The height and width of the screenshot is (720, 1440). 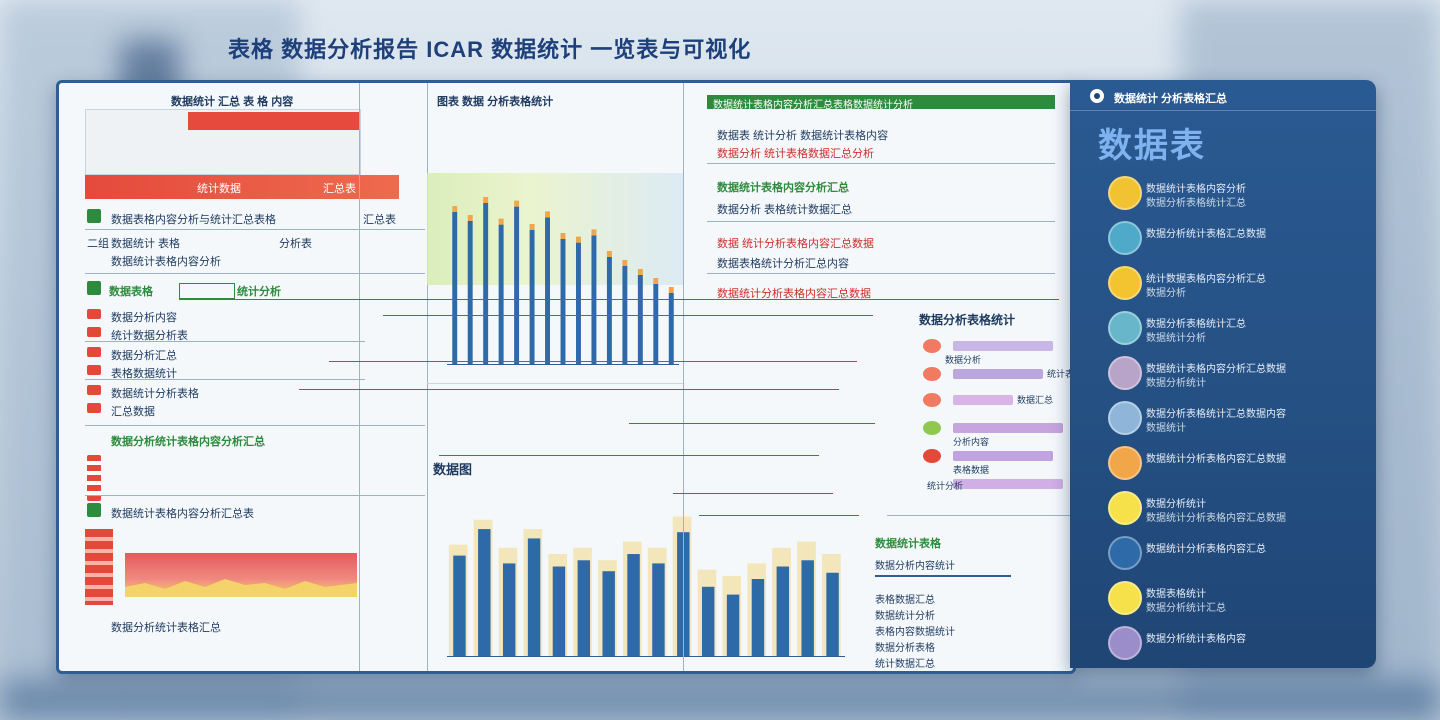 I want to click on legend-item: 统计表格, so click(x=1060, y=374).